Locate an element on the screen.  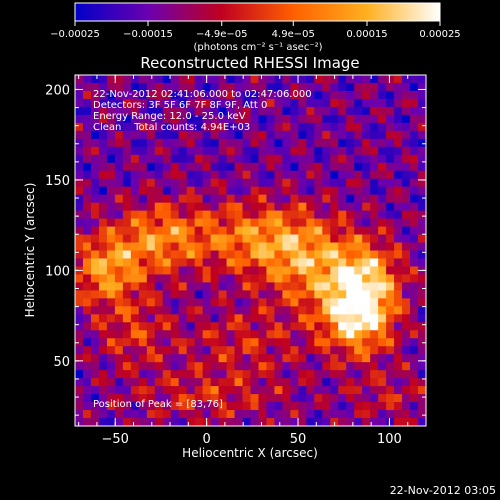
x-tick-label: 50 is located at coordinates (298, 439).